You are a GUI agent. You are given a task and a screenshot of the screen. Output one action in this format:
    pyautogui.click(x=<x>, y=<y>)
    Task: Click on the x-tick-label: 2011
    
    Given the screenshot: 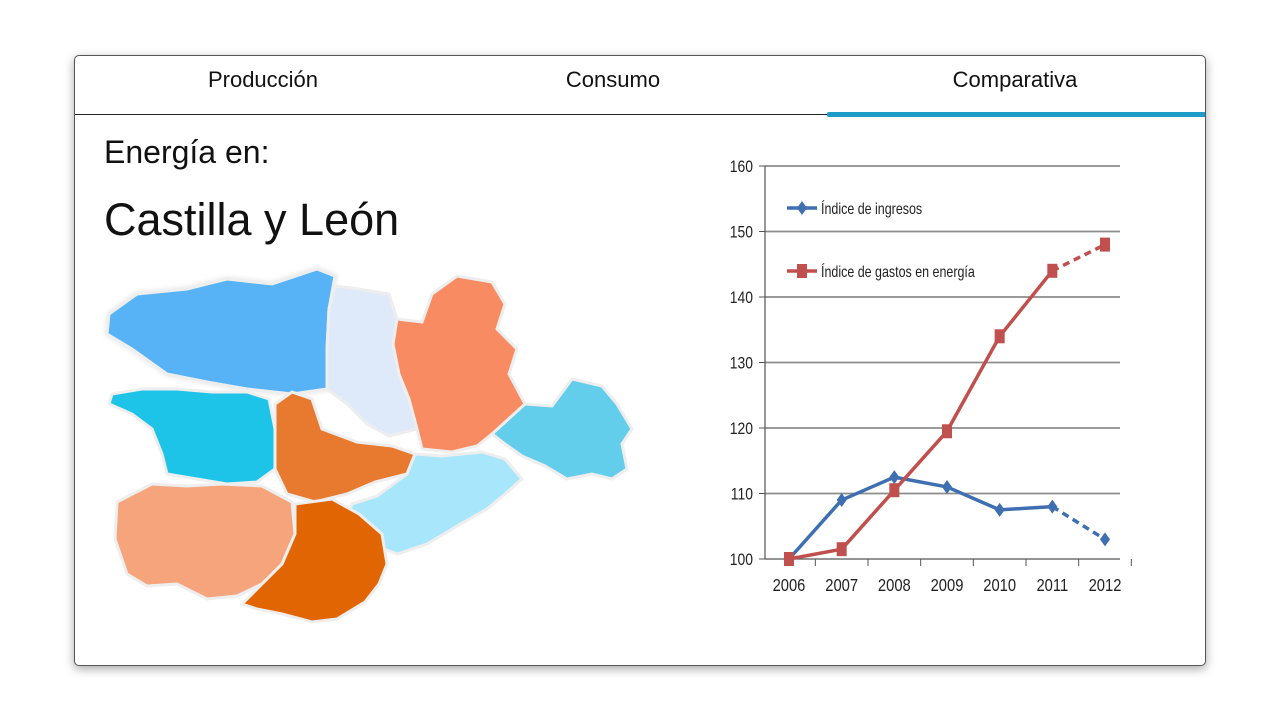 What is the action you would take?
    pyautogui.click(x=1052, y=586)
    